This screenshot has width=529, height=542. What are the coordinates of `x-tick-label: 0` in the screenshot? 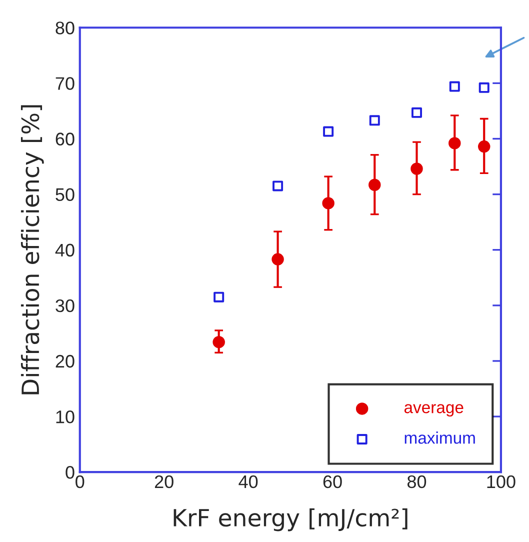 It's located at (80, 481).